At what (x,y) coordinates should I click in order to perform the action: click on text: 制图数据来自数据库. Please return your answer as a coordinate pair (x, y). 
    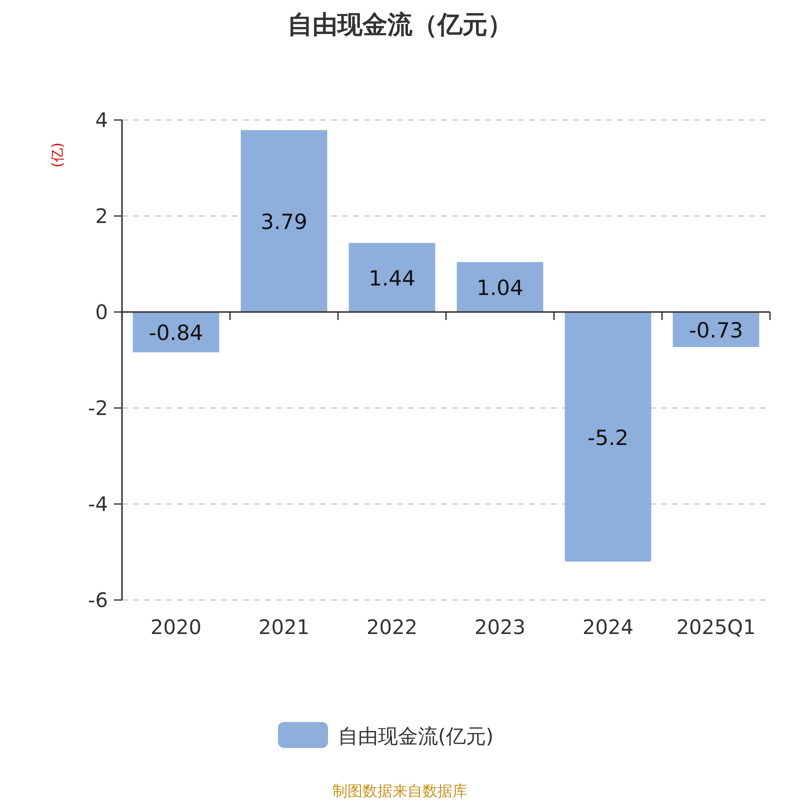
    Looking at the image, I should click on (400, 791).